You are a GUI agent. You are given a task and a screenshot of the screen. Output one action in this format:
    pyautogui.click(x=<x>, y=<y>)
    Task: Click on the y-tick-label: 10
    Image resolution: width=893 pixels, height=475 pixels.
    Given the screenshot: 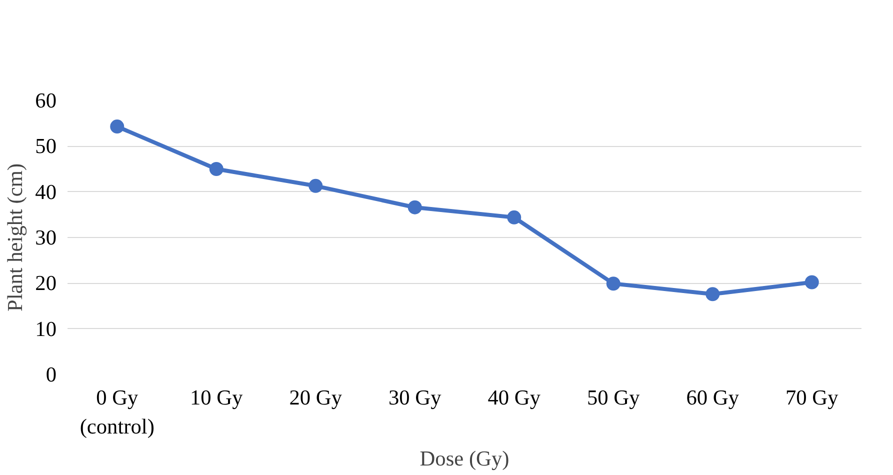 What is the action you would take?
    pyautogui.click(x=45, y=328)
    